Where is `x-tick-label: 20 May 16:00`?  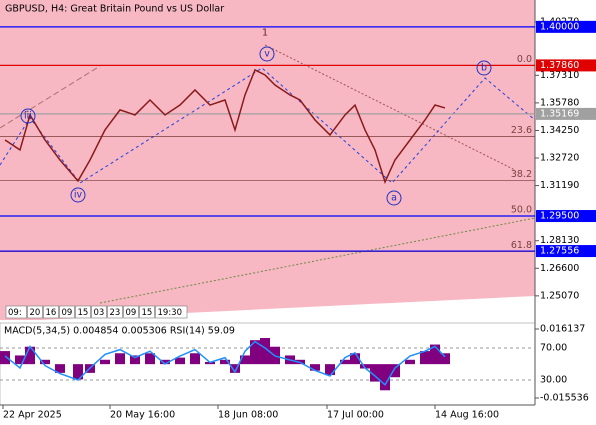 x-tick-label: 20 May 16:00 is located at coordinates (142, 415).